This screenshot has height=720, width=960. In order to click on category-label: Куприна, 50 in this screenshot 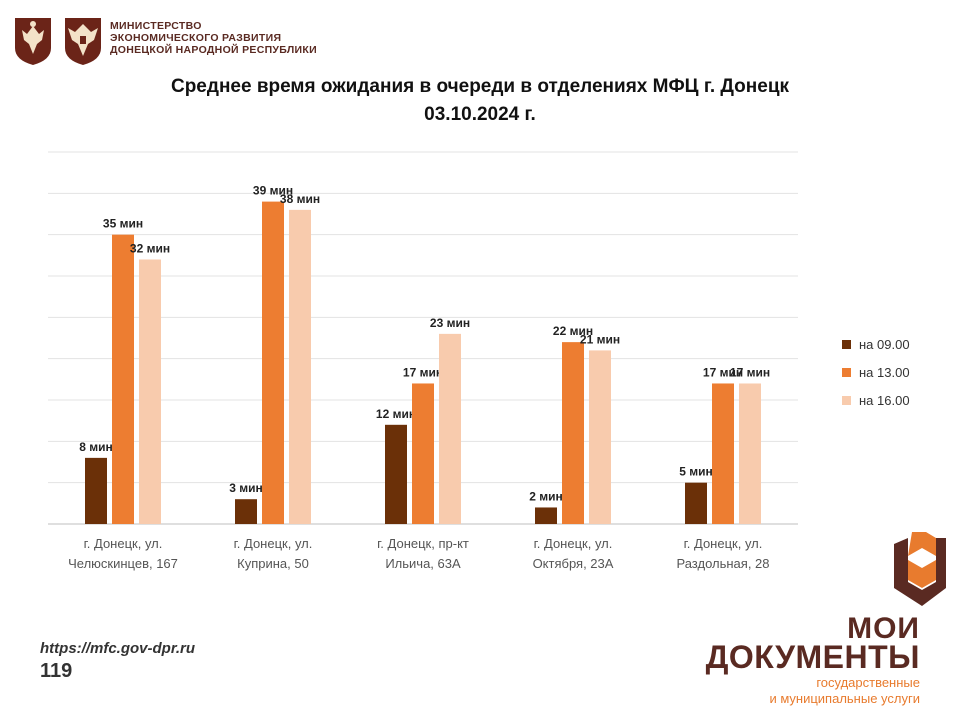, I will do `click(273, 563)`.